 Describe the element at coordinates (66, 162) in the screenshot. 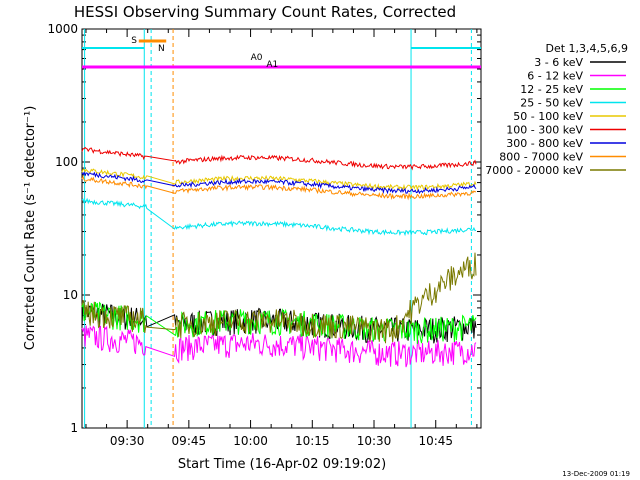

I see `y-tick-label: 100` at that location.